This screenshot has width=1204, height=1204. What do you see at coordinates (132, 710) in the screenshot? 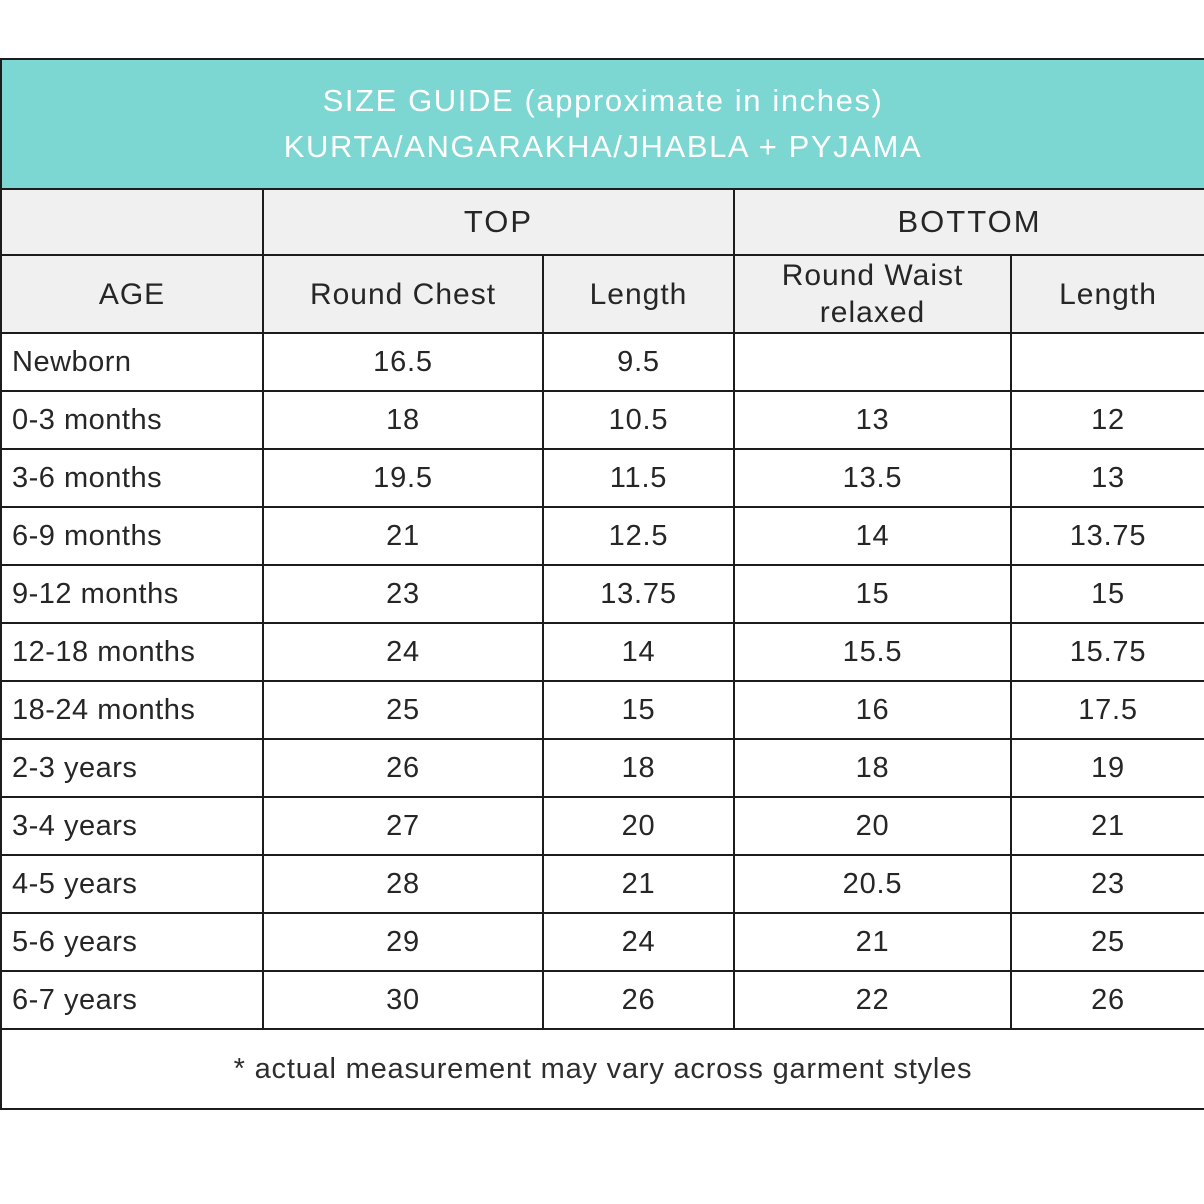
I see `age-cell: 18-24 months` at bounding box center [132, 710].